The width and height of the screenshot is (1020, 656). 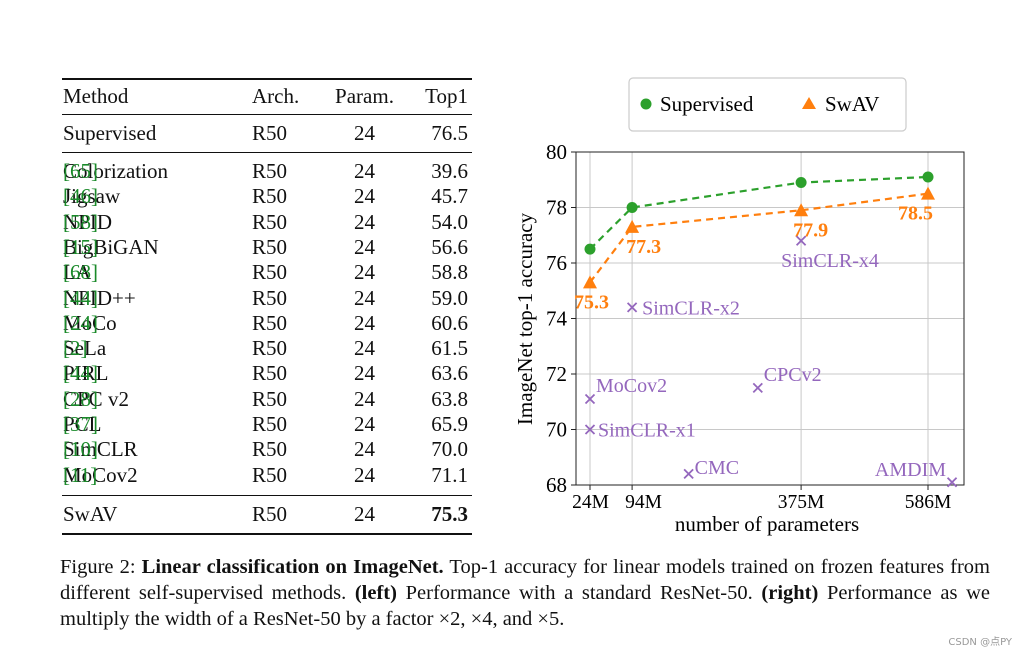 I want to click on table-row: SimCLR [10] R50 24 70.0, so click(x=267, y=449).